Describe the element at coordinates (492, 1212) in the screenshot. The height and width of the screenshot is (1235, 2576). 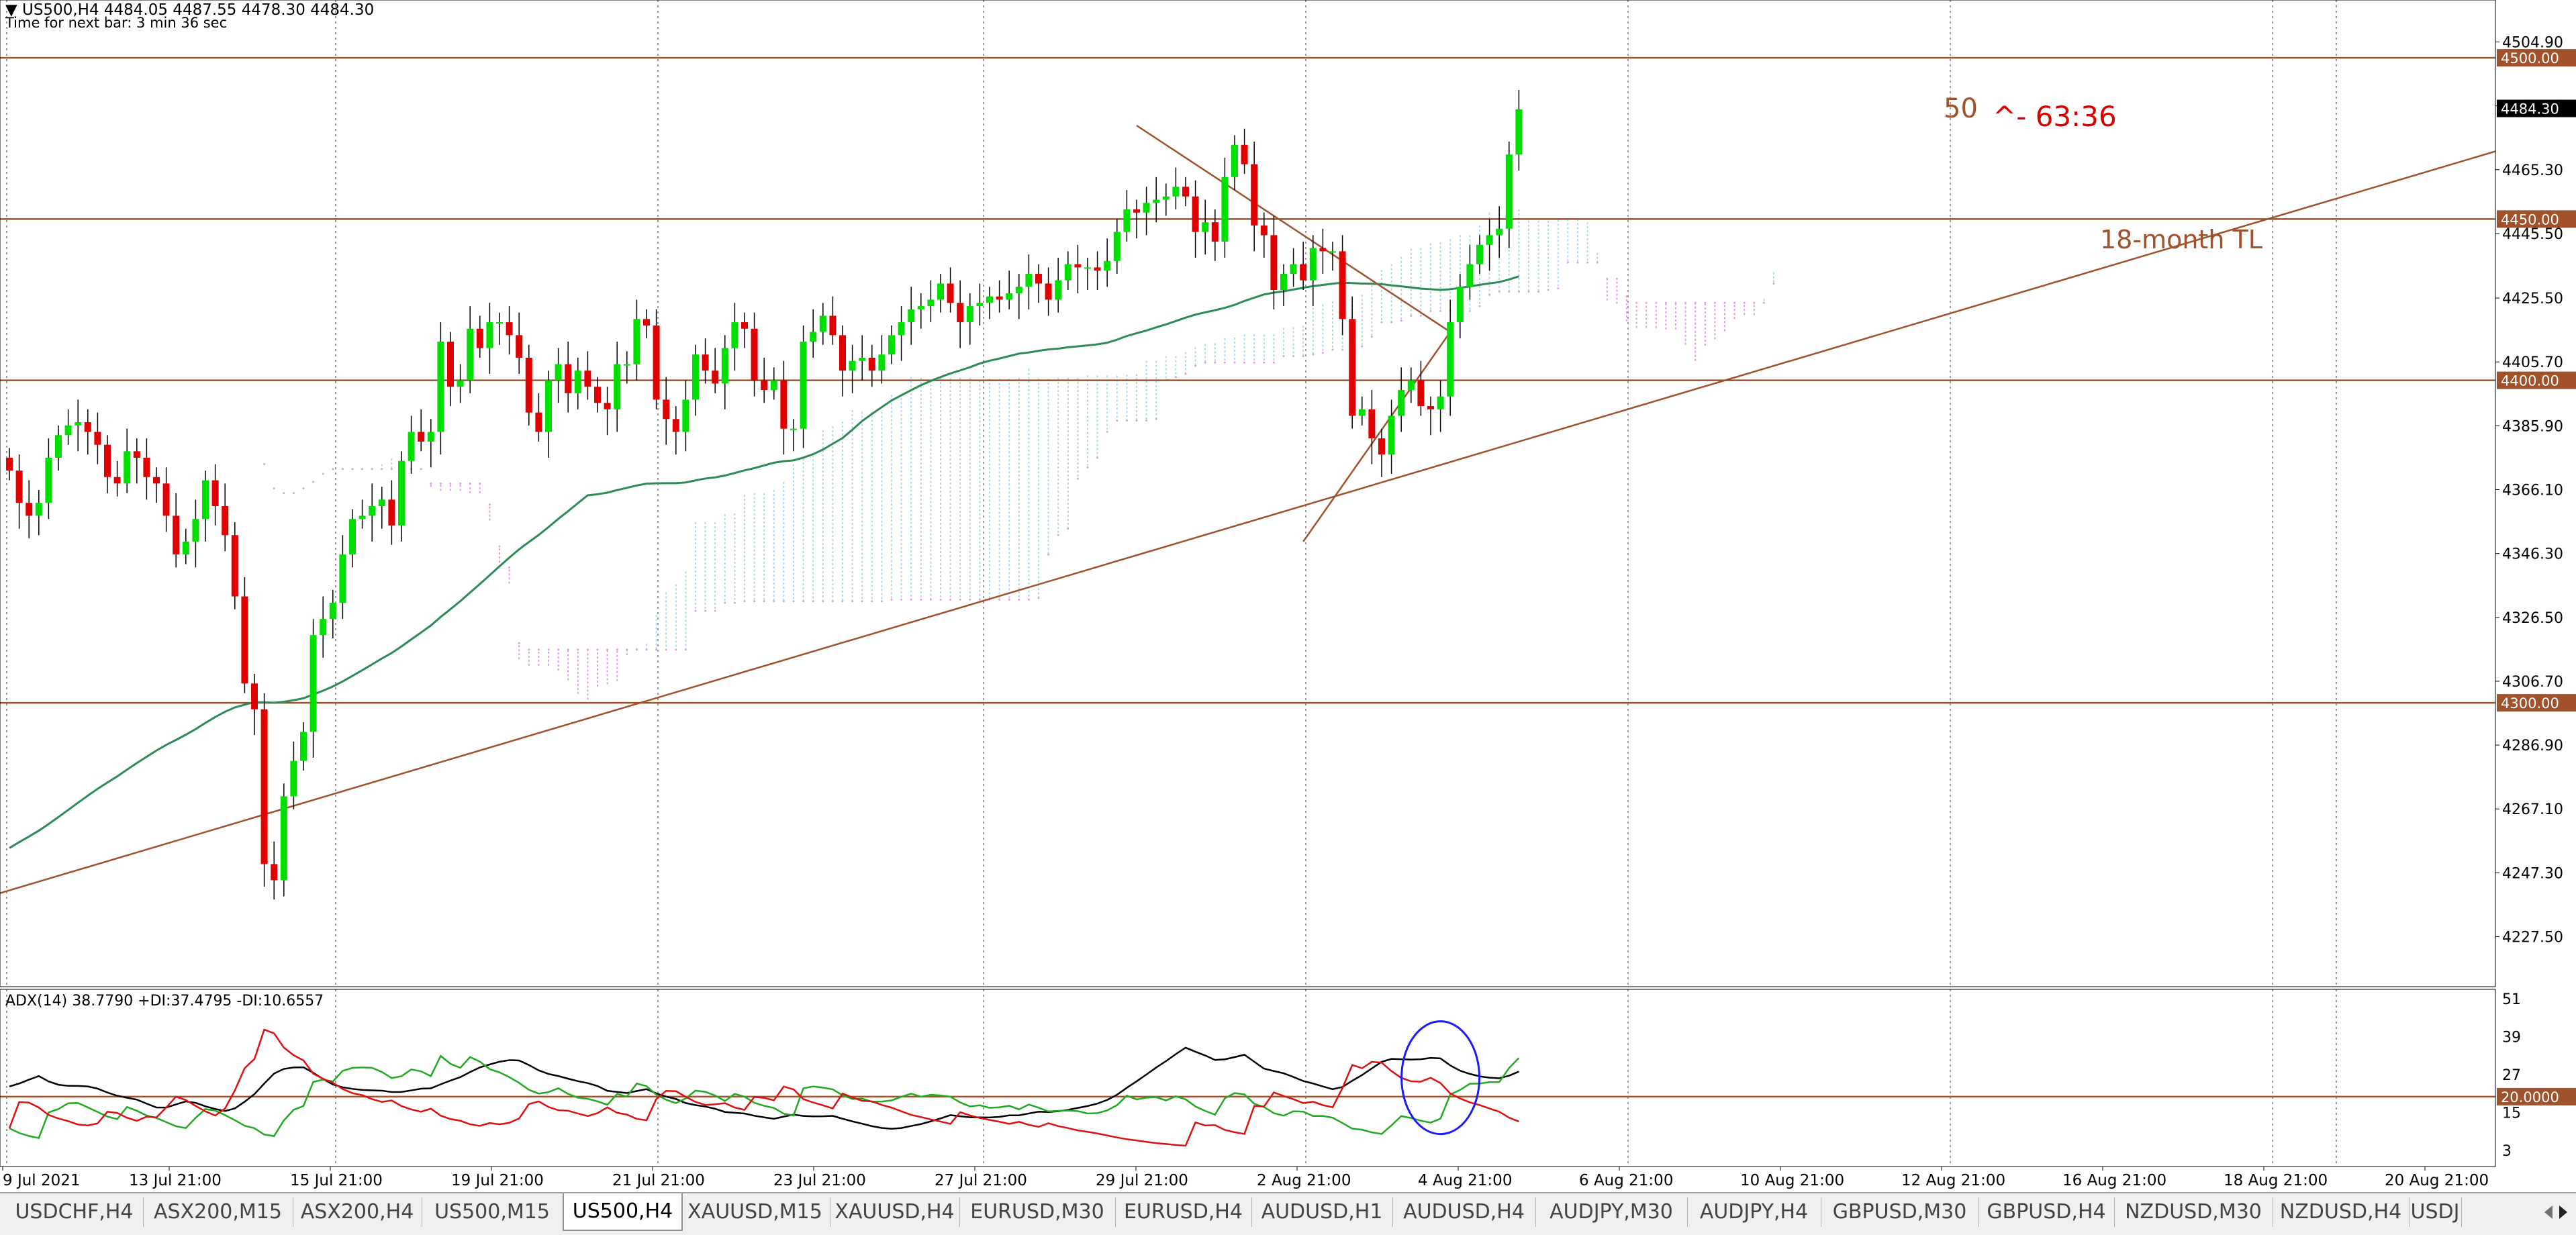
I see `tab-us500-m15: US500,M15` at that location.